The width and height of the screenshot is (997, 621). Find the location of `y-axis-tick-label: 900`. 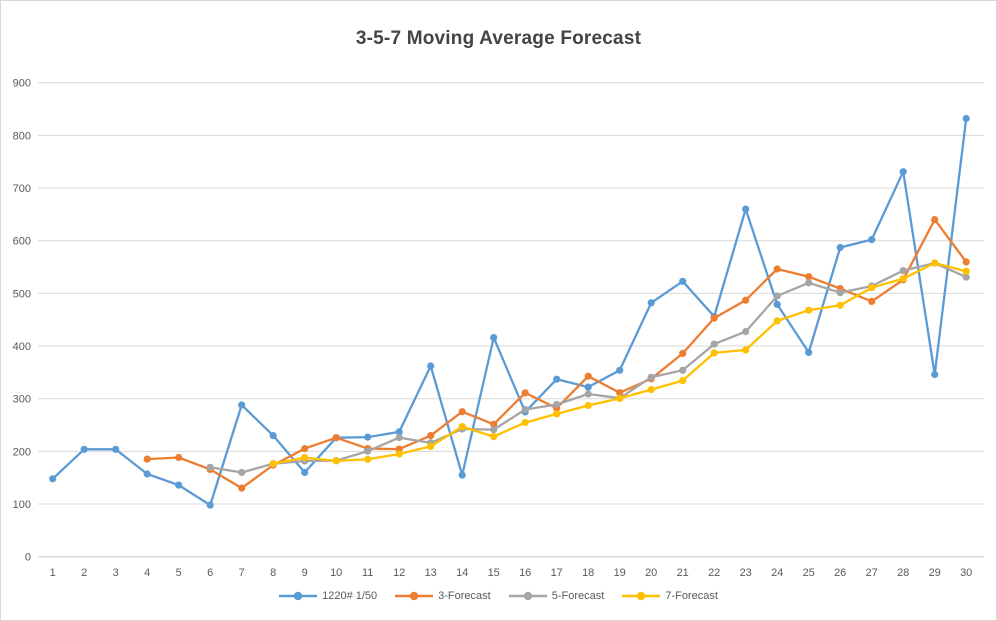

y-axis-tick-label: 900 is located at coordinates (22, 84).